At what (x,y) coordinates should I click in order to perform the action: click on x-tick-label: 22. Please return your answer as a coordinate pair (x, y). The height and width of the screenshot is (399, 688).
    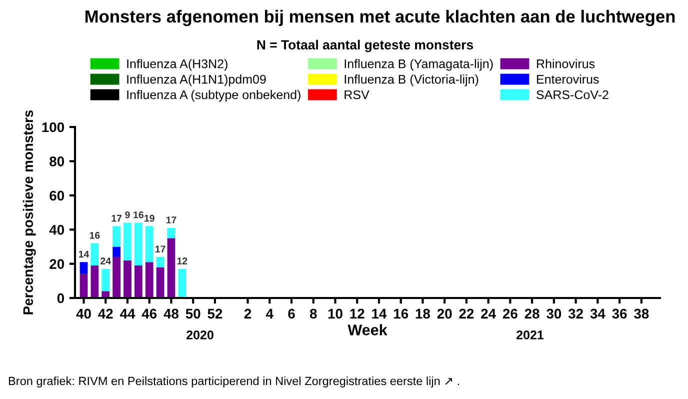
    Looking at the image, I should click on (466, 313).